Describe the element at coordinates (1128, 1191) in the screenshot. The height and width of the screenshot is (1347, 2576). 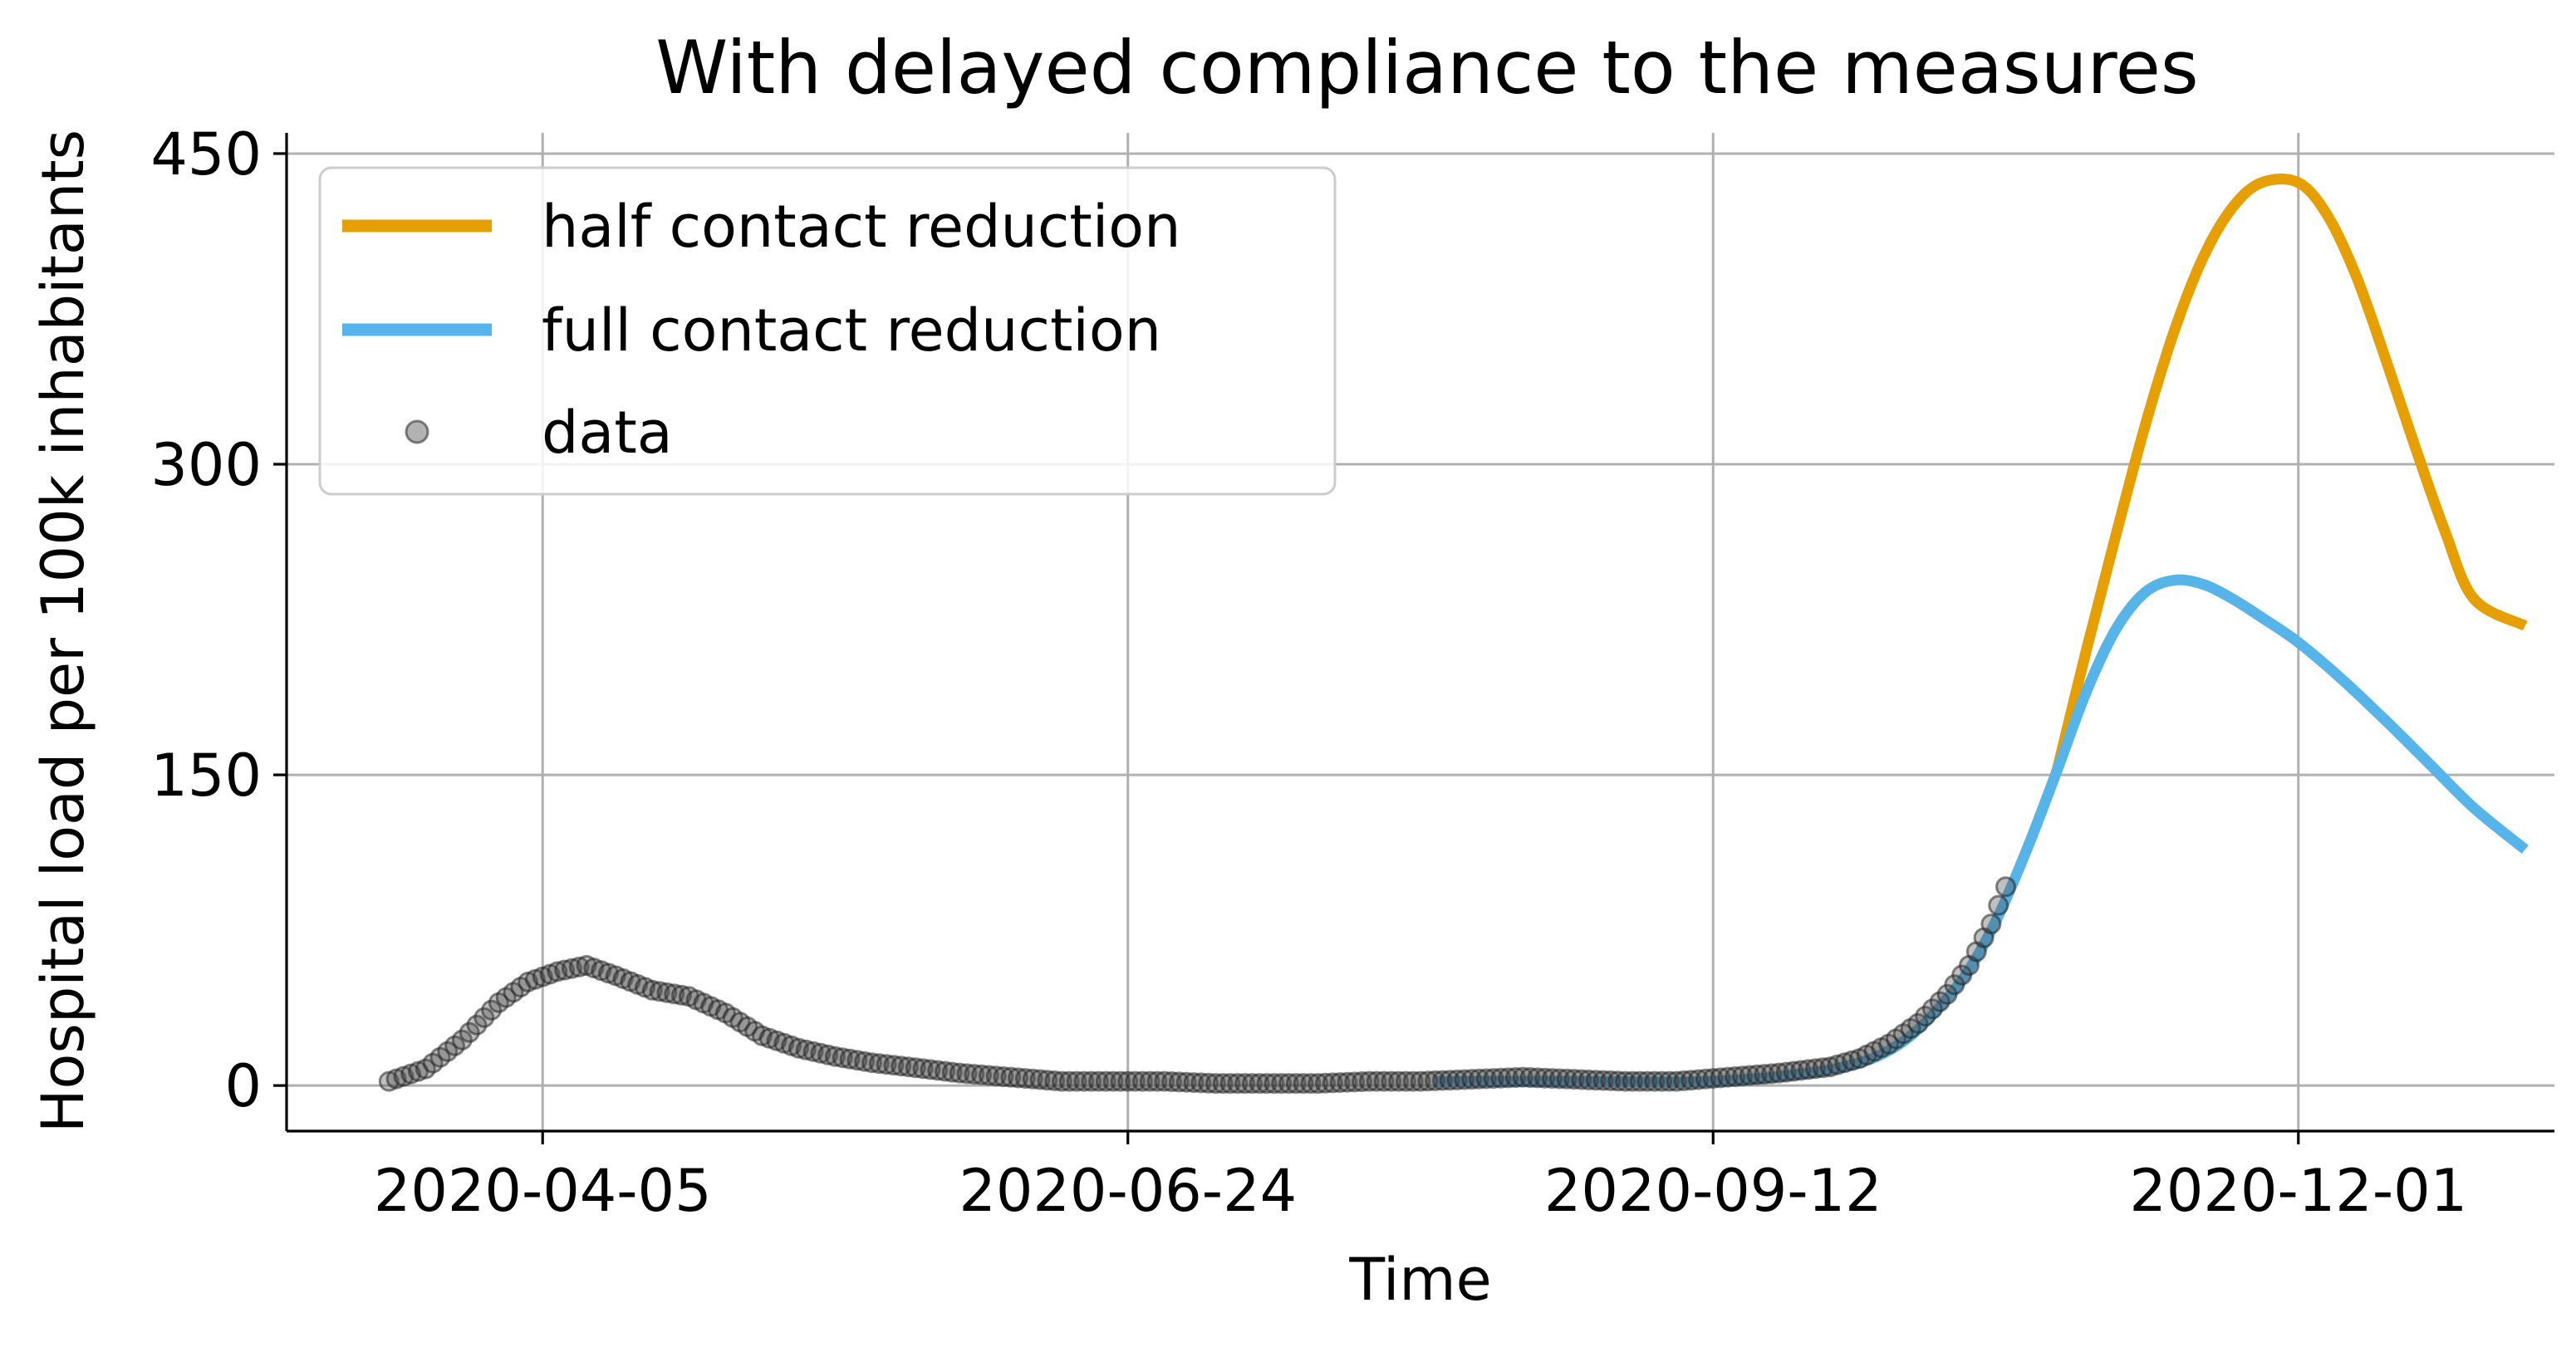
I see `x-tick-label: 2020-06-24` at that location.